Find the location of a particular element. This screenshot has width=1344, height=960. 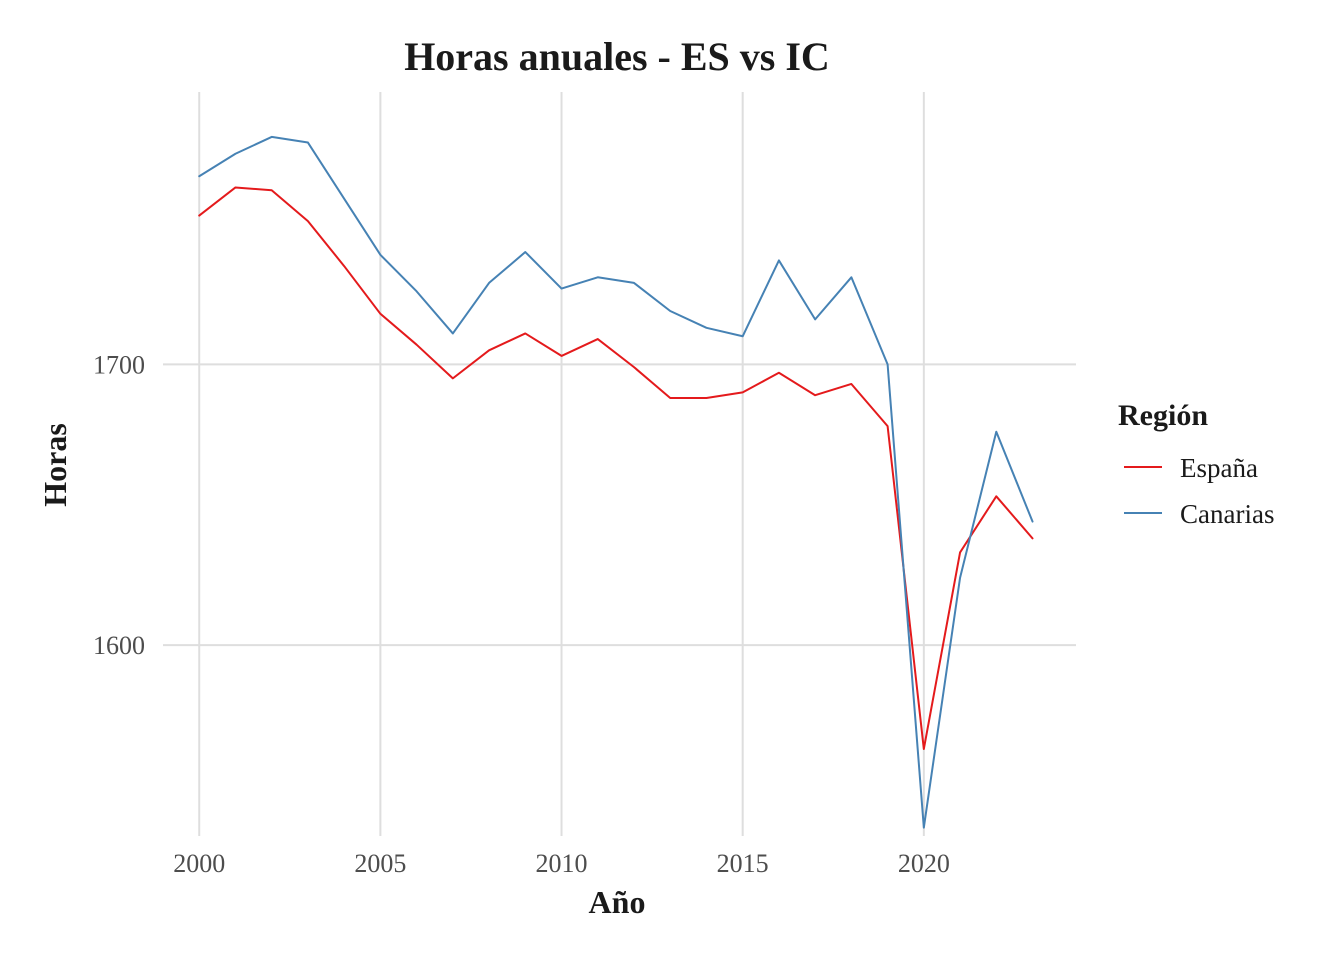

legend-title: Región is located at coordinates (1163, 415).